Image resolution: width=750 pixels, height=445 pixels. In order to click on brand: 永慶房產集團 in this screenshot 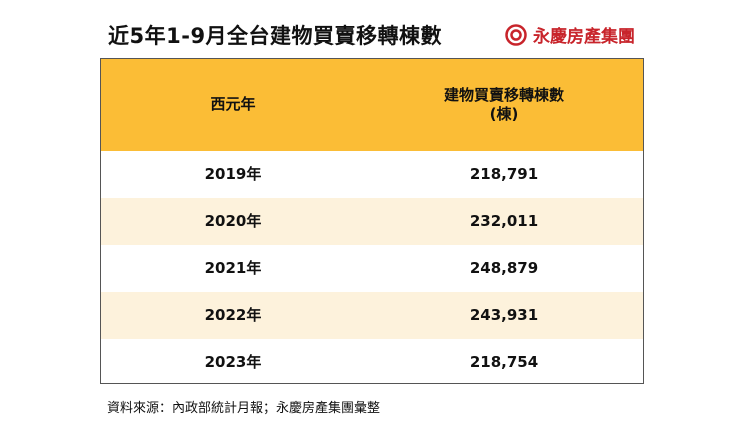, I will do `click(570, 34)`.